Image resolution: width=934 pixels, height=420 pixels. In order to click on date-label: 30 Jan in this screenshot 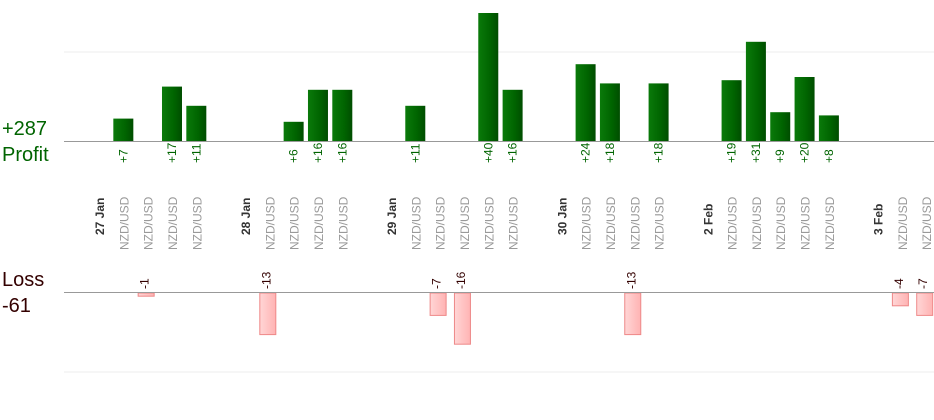, I will do `click(562, 216)`.